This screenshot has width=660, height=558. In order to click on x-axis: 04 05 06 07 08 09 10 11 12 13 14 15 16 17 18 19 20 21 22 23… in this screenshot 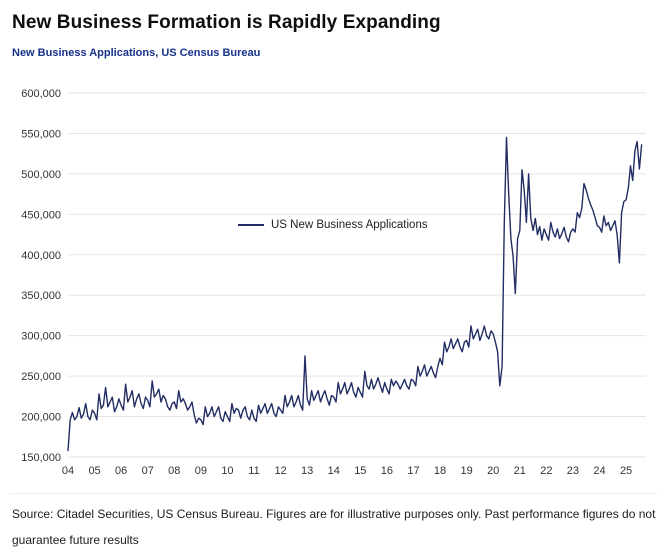, I will do `click(347, 471)`.